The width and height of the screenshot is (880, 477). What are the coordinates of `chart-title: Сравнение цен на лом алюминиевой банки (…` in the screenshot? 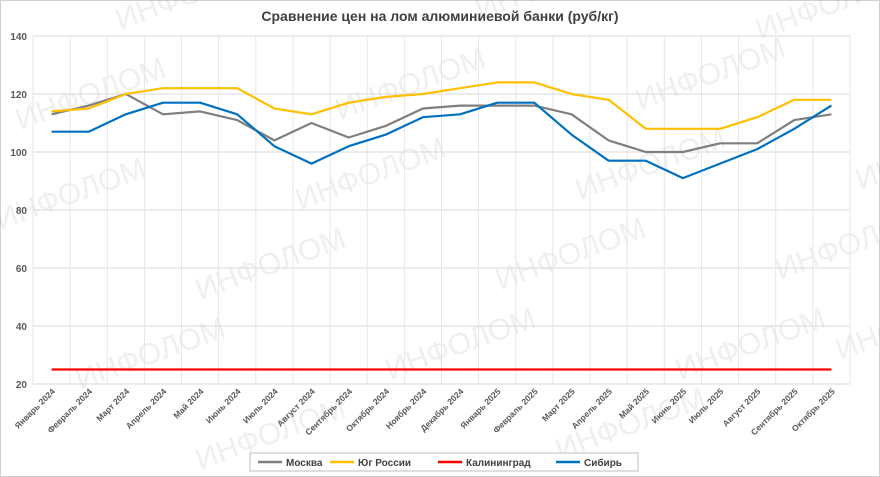 It's located at (439, 16).